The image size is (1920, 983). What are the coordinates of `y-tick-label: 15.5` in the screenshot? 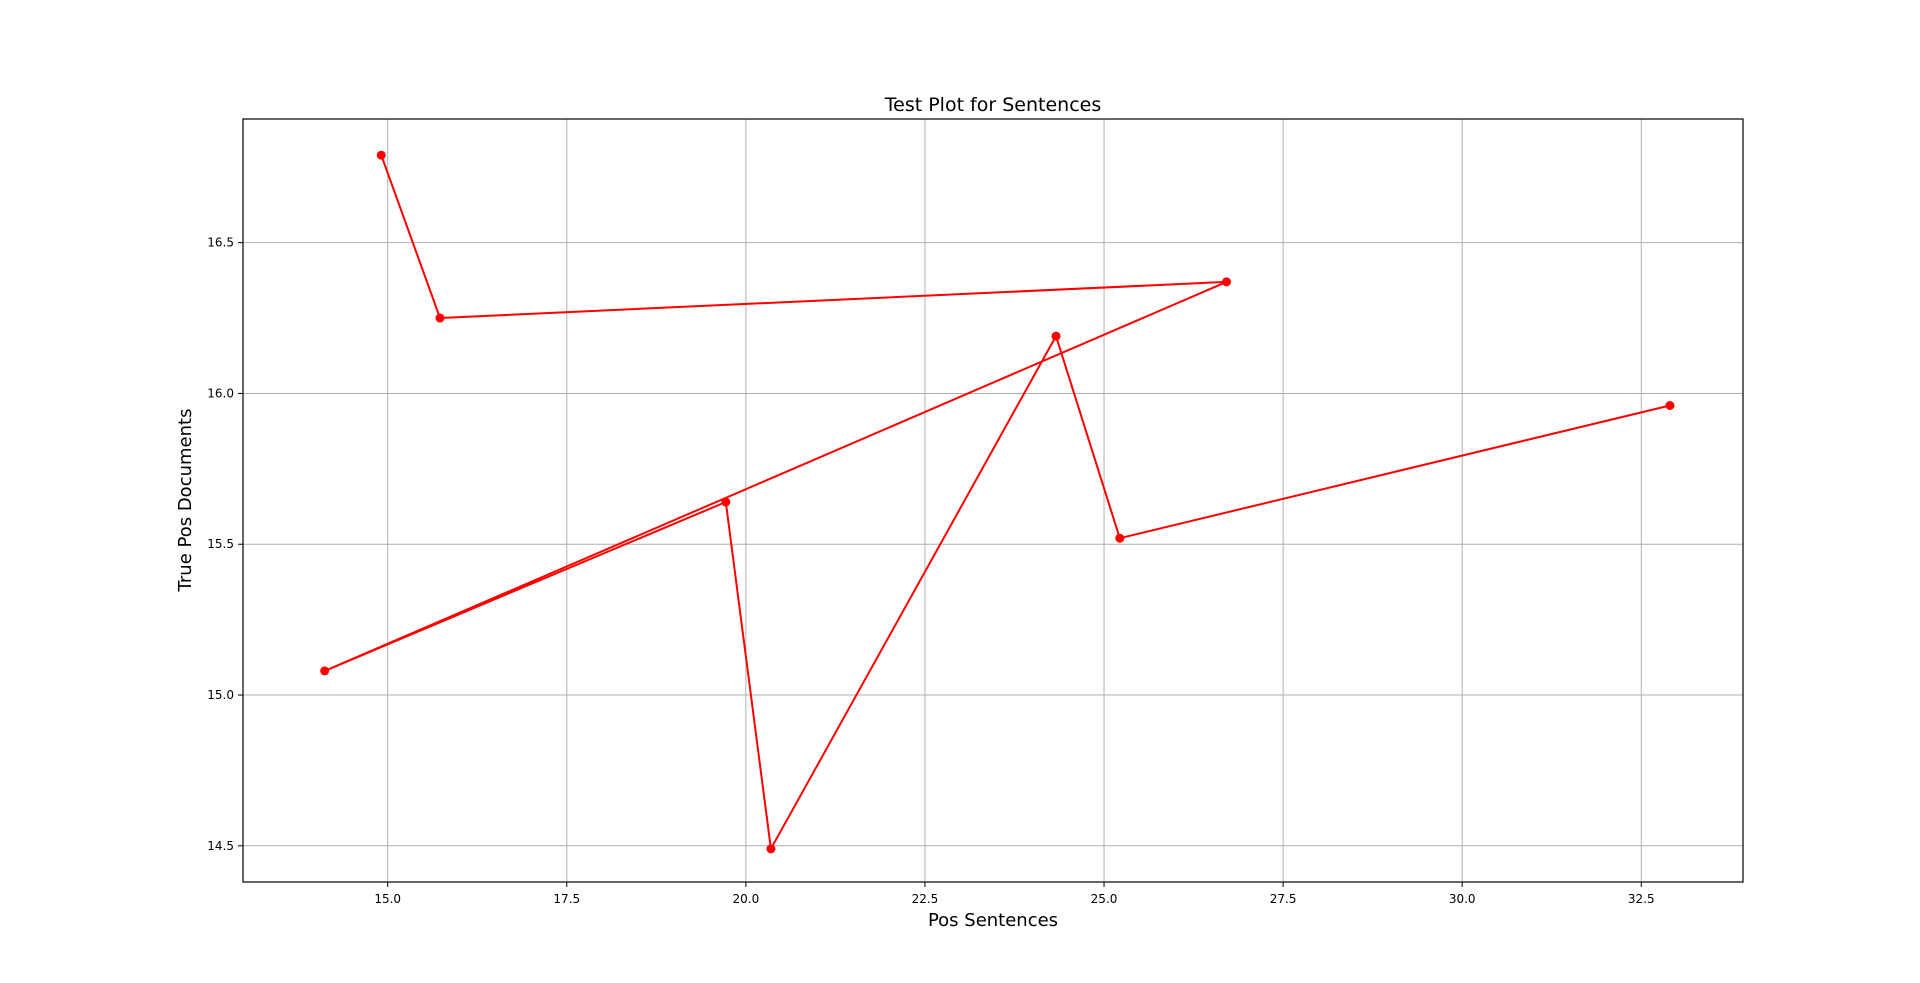 It's located at (220, 544).